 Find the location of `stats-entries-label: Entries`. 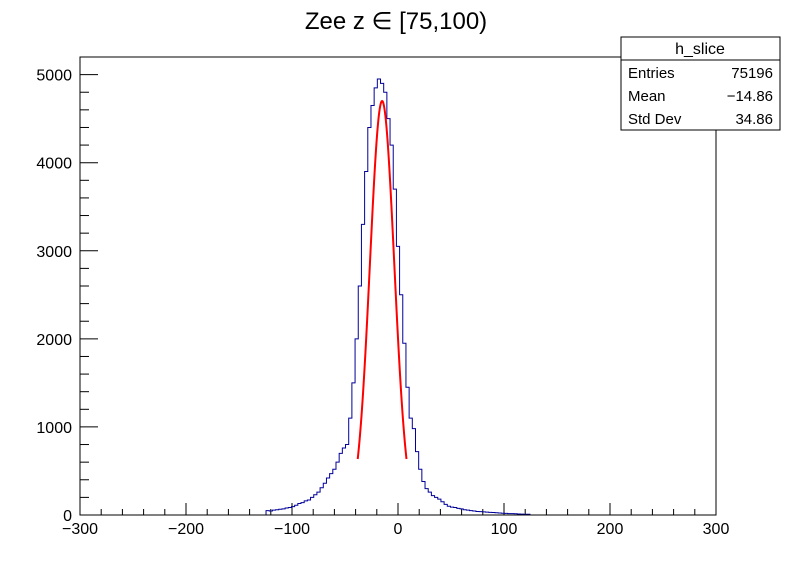

stats-entries-label: Entries is located at coordinates (651, 73).